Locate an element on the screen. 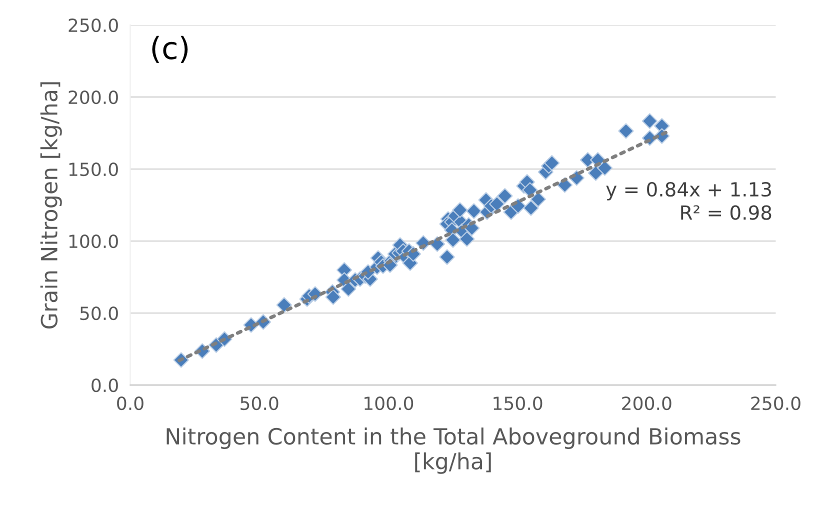  x-tick-label: 150.0 is located at coordinates (518, 403).